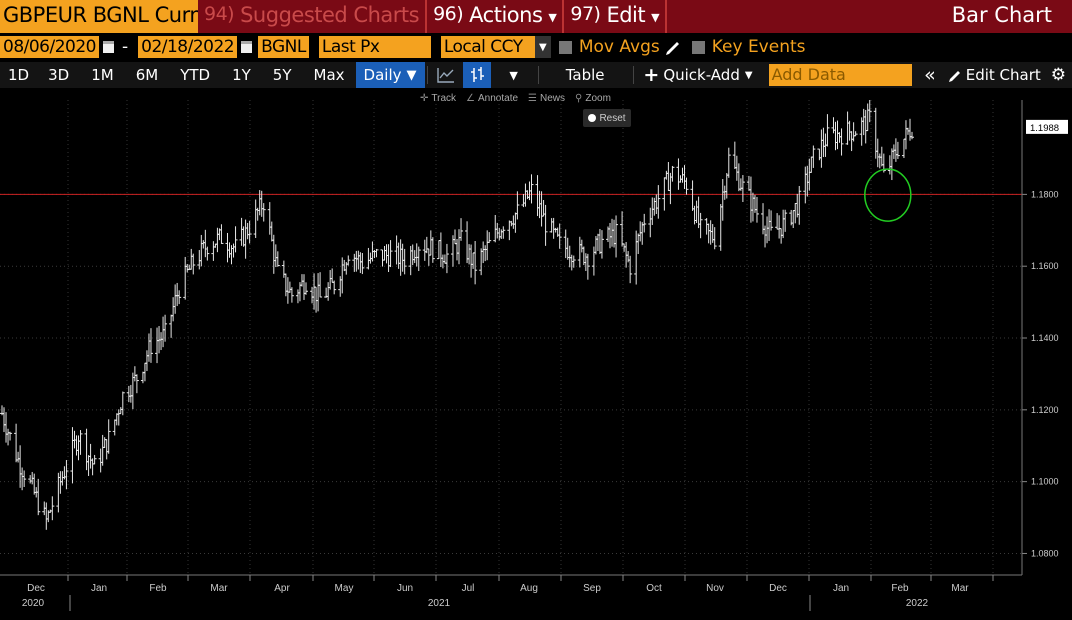 The image size is (1072, 620). What do you see at coordinates (448, 14) in the screenshot?
I see `actions-number: 96)` at bounding box center [448, 14].